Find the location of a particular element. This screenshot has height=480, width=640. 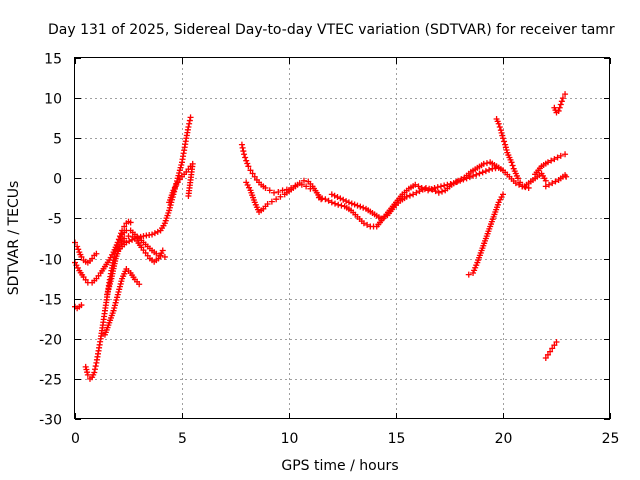

series-arc-h is located at coordinates (181, 183).